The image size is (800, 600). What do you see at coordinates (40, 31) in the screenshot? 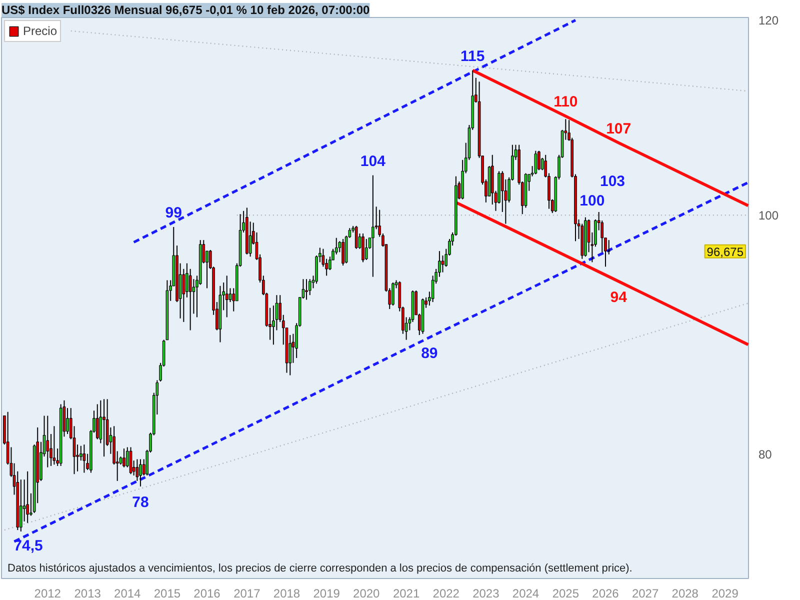
I see `legend-label: Precio` at bounding box center [40, 31].